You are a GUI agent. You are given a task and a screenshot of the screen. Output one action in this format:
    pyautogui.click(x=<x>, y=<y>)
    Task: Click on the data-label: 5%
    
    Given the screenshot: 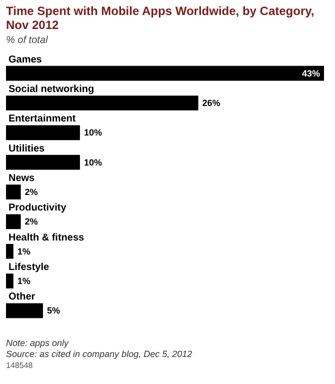 What is the action you would take?
    pyautogui.click(x=53, y=311)
    